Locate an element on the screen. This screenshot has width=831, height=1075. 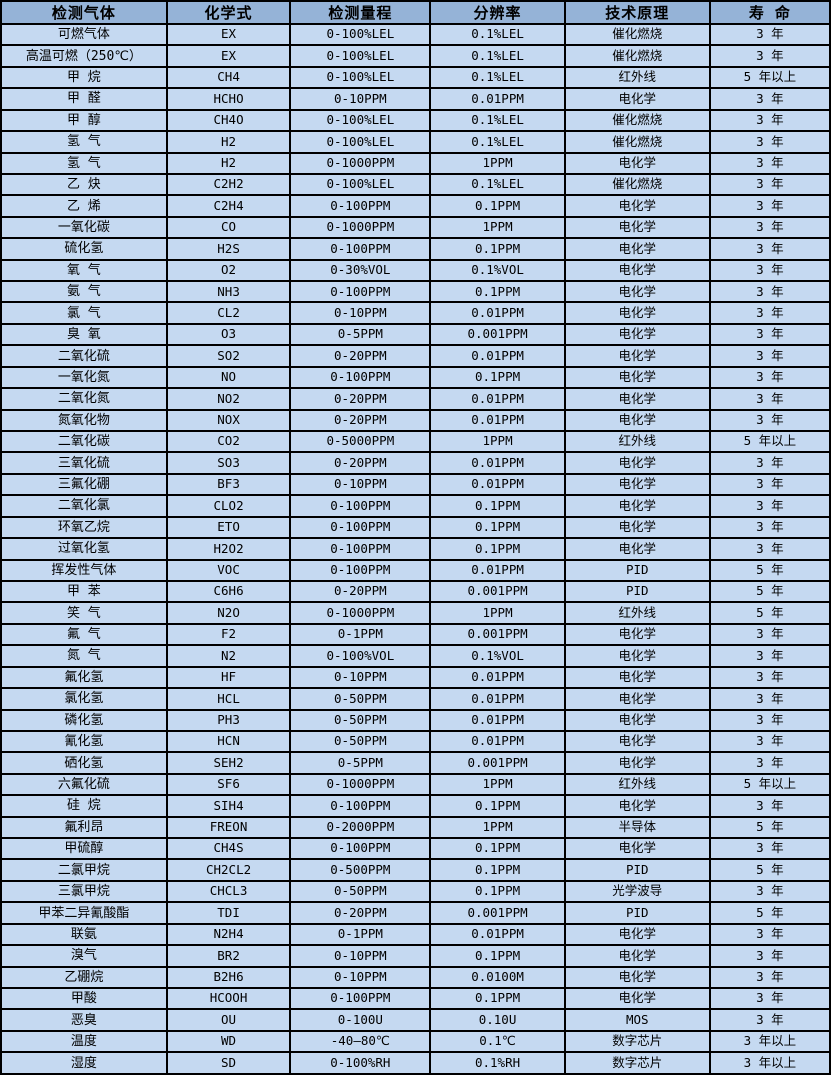
cell-principle: 半导体 is located at coordinates (637, 827).